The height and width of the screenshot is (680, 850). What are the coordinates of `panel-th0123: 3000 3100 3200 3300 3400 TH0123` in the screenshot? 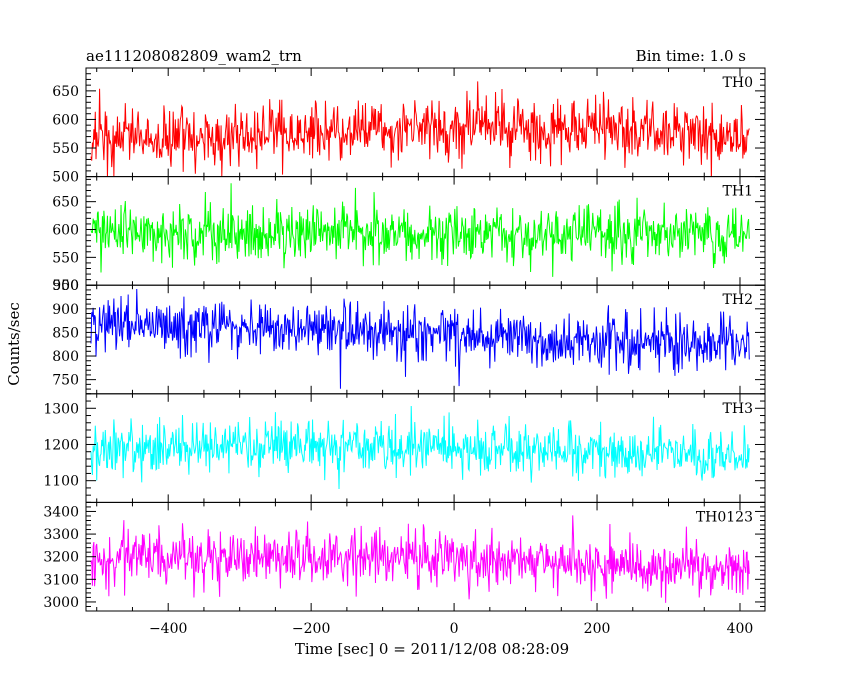 It's located at (404, 556).